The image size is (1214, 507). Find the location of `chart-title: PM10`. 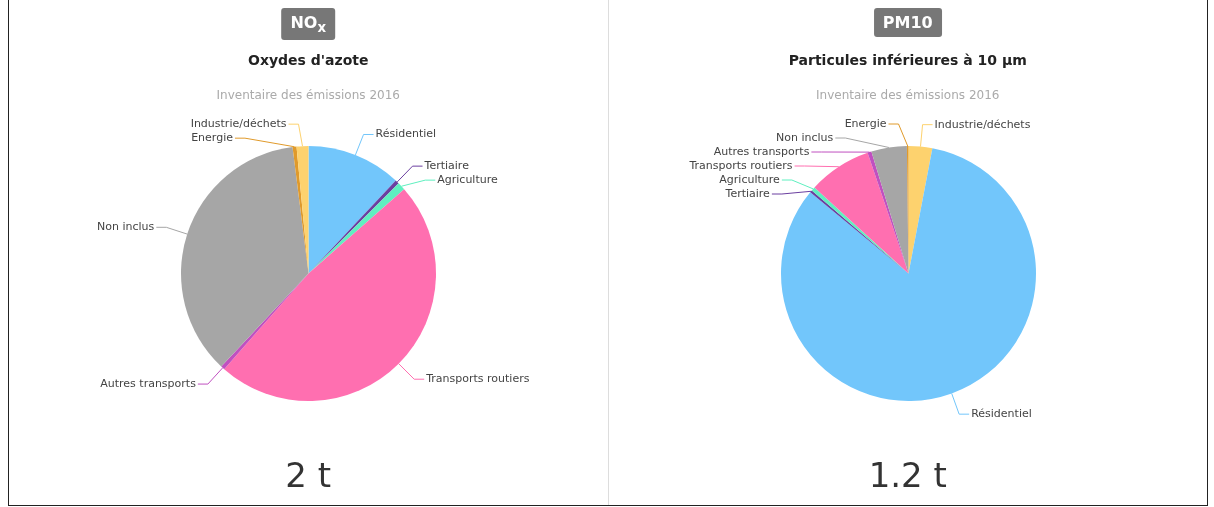

chart-title: PM10 is located at coordinates (907, 22).